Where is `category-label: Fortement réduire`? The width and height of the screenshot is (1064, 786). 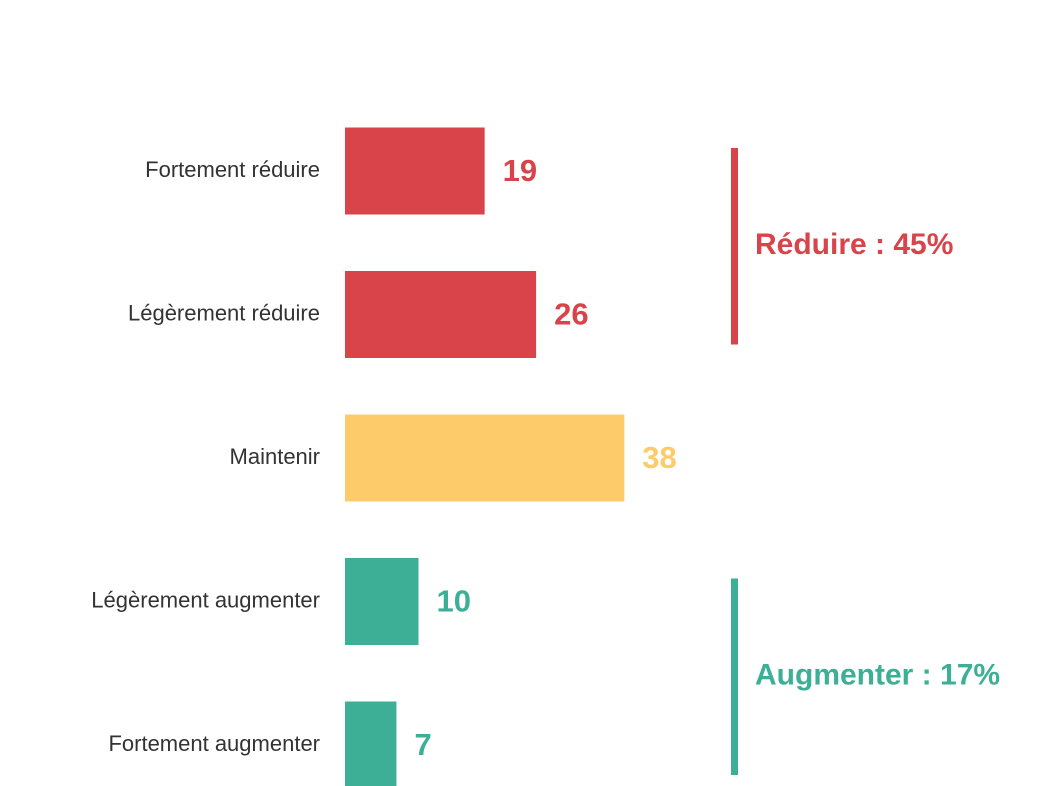 category-label: Fortement réduire is located at coordinates (232, 169).